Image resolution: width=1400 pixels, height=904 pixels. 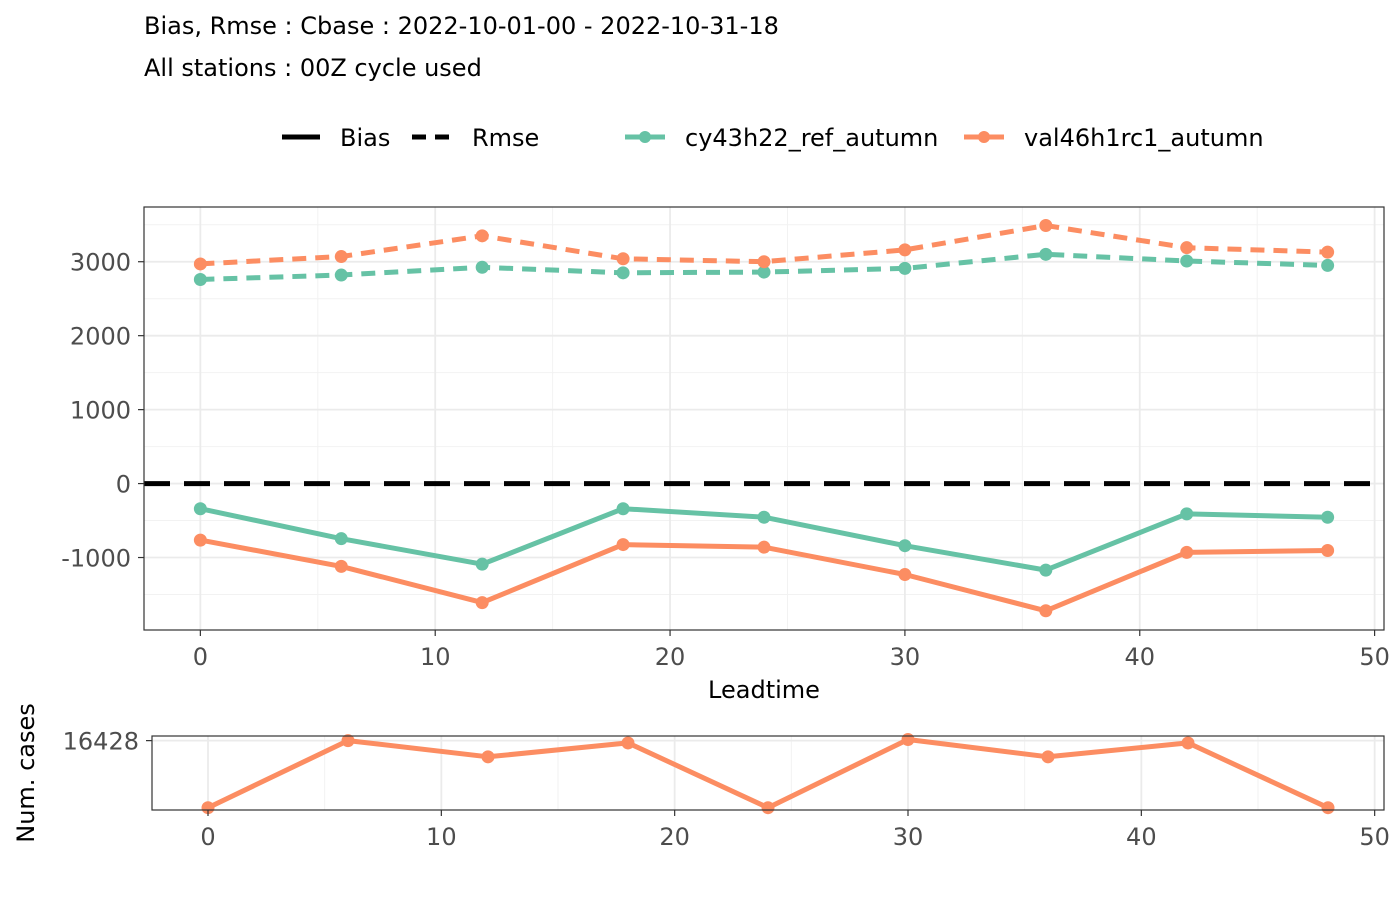 What do you see at coordinates (101, 742) in the screenshot?
I see `y-tick-label: 16428` at bounding box center [101, 742].